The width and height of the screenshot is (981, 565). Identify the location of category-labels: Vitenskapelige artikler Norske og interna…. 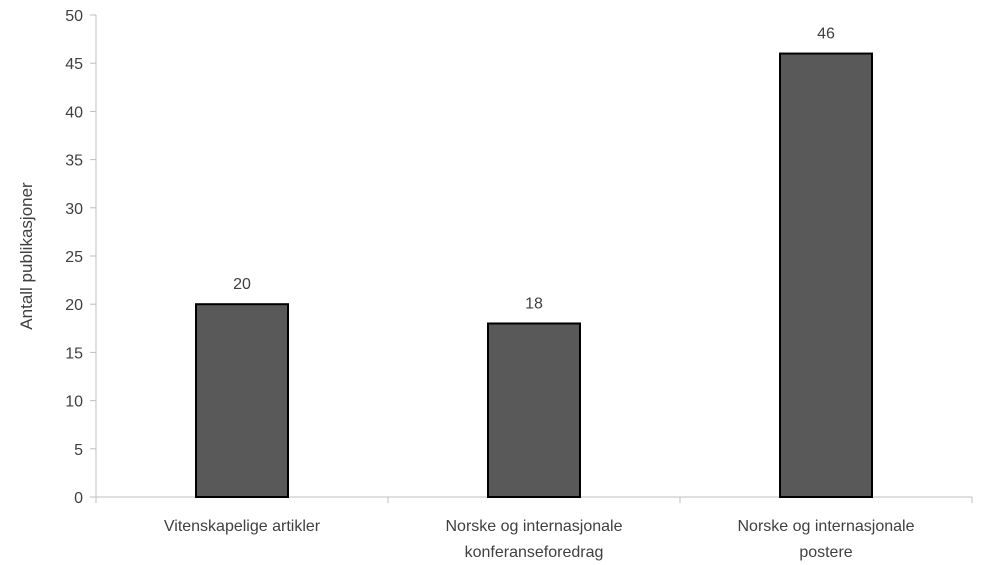
(539, 539).